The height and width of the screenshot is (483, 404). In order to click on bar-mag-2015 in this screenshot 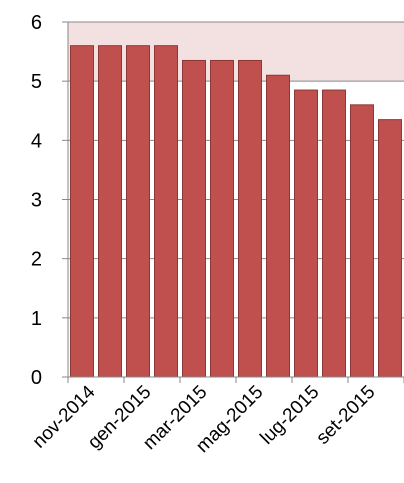, I will do `click(250, 218)`.